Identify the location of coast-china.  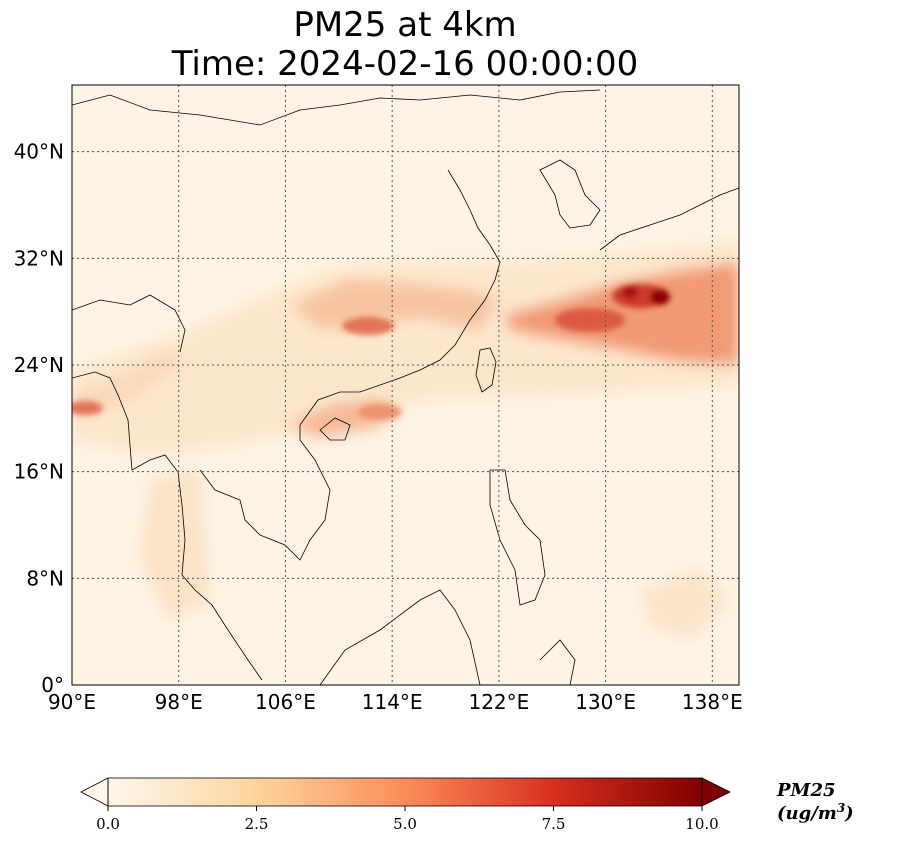
(400, 297).